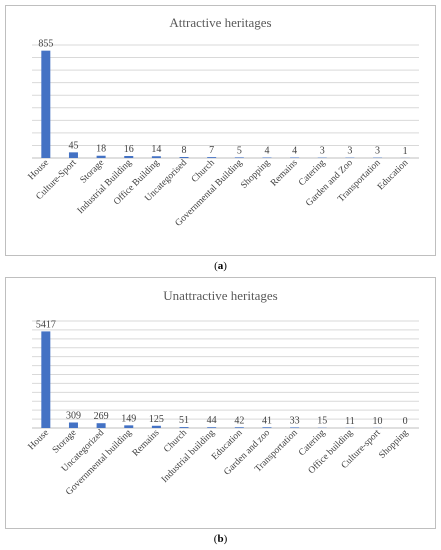 The height and width of the screenshot is (550, 441). I want to click on data-label: 51, so click(184, 420).